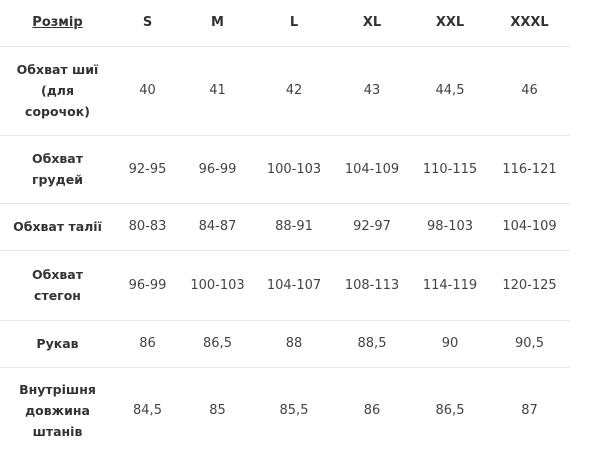 This screenshot has height=453, width=600. What do you see at coordinates (57, 285) in the screenshot?
I see `row-label: Обхват стегон` at bounding box center [57, 285].